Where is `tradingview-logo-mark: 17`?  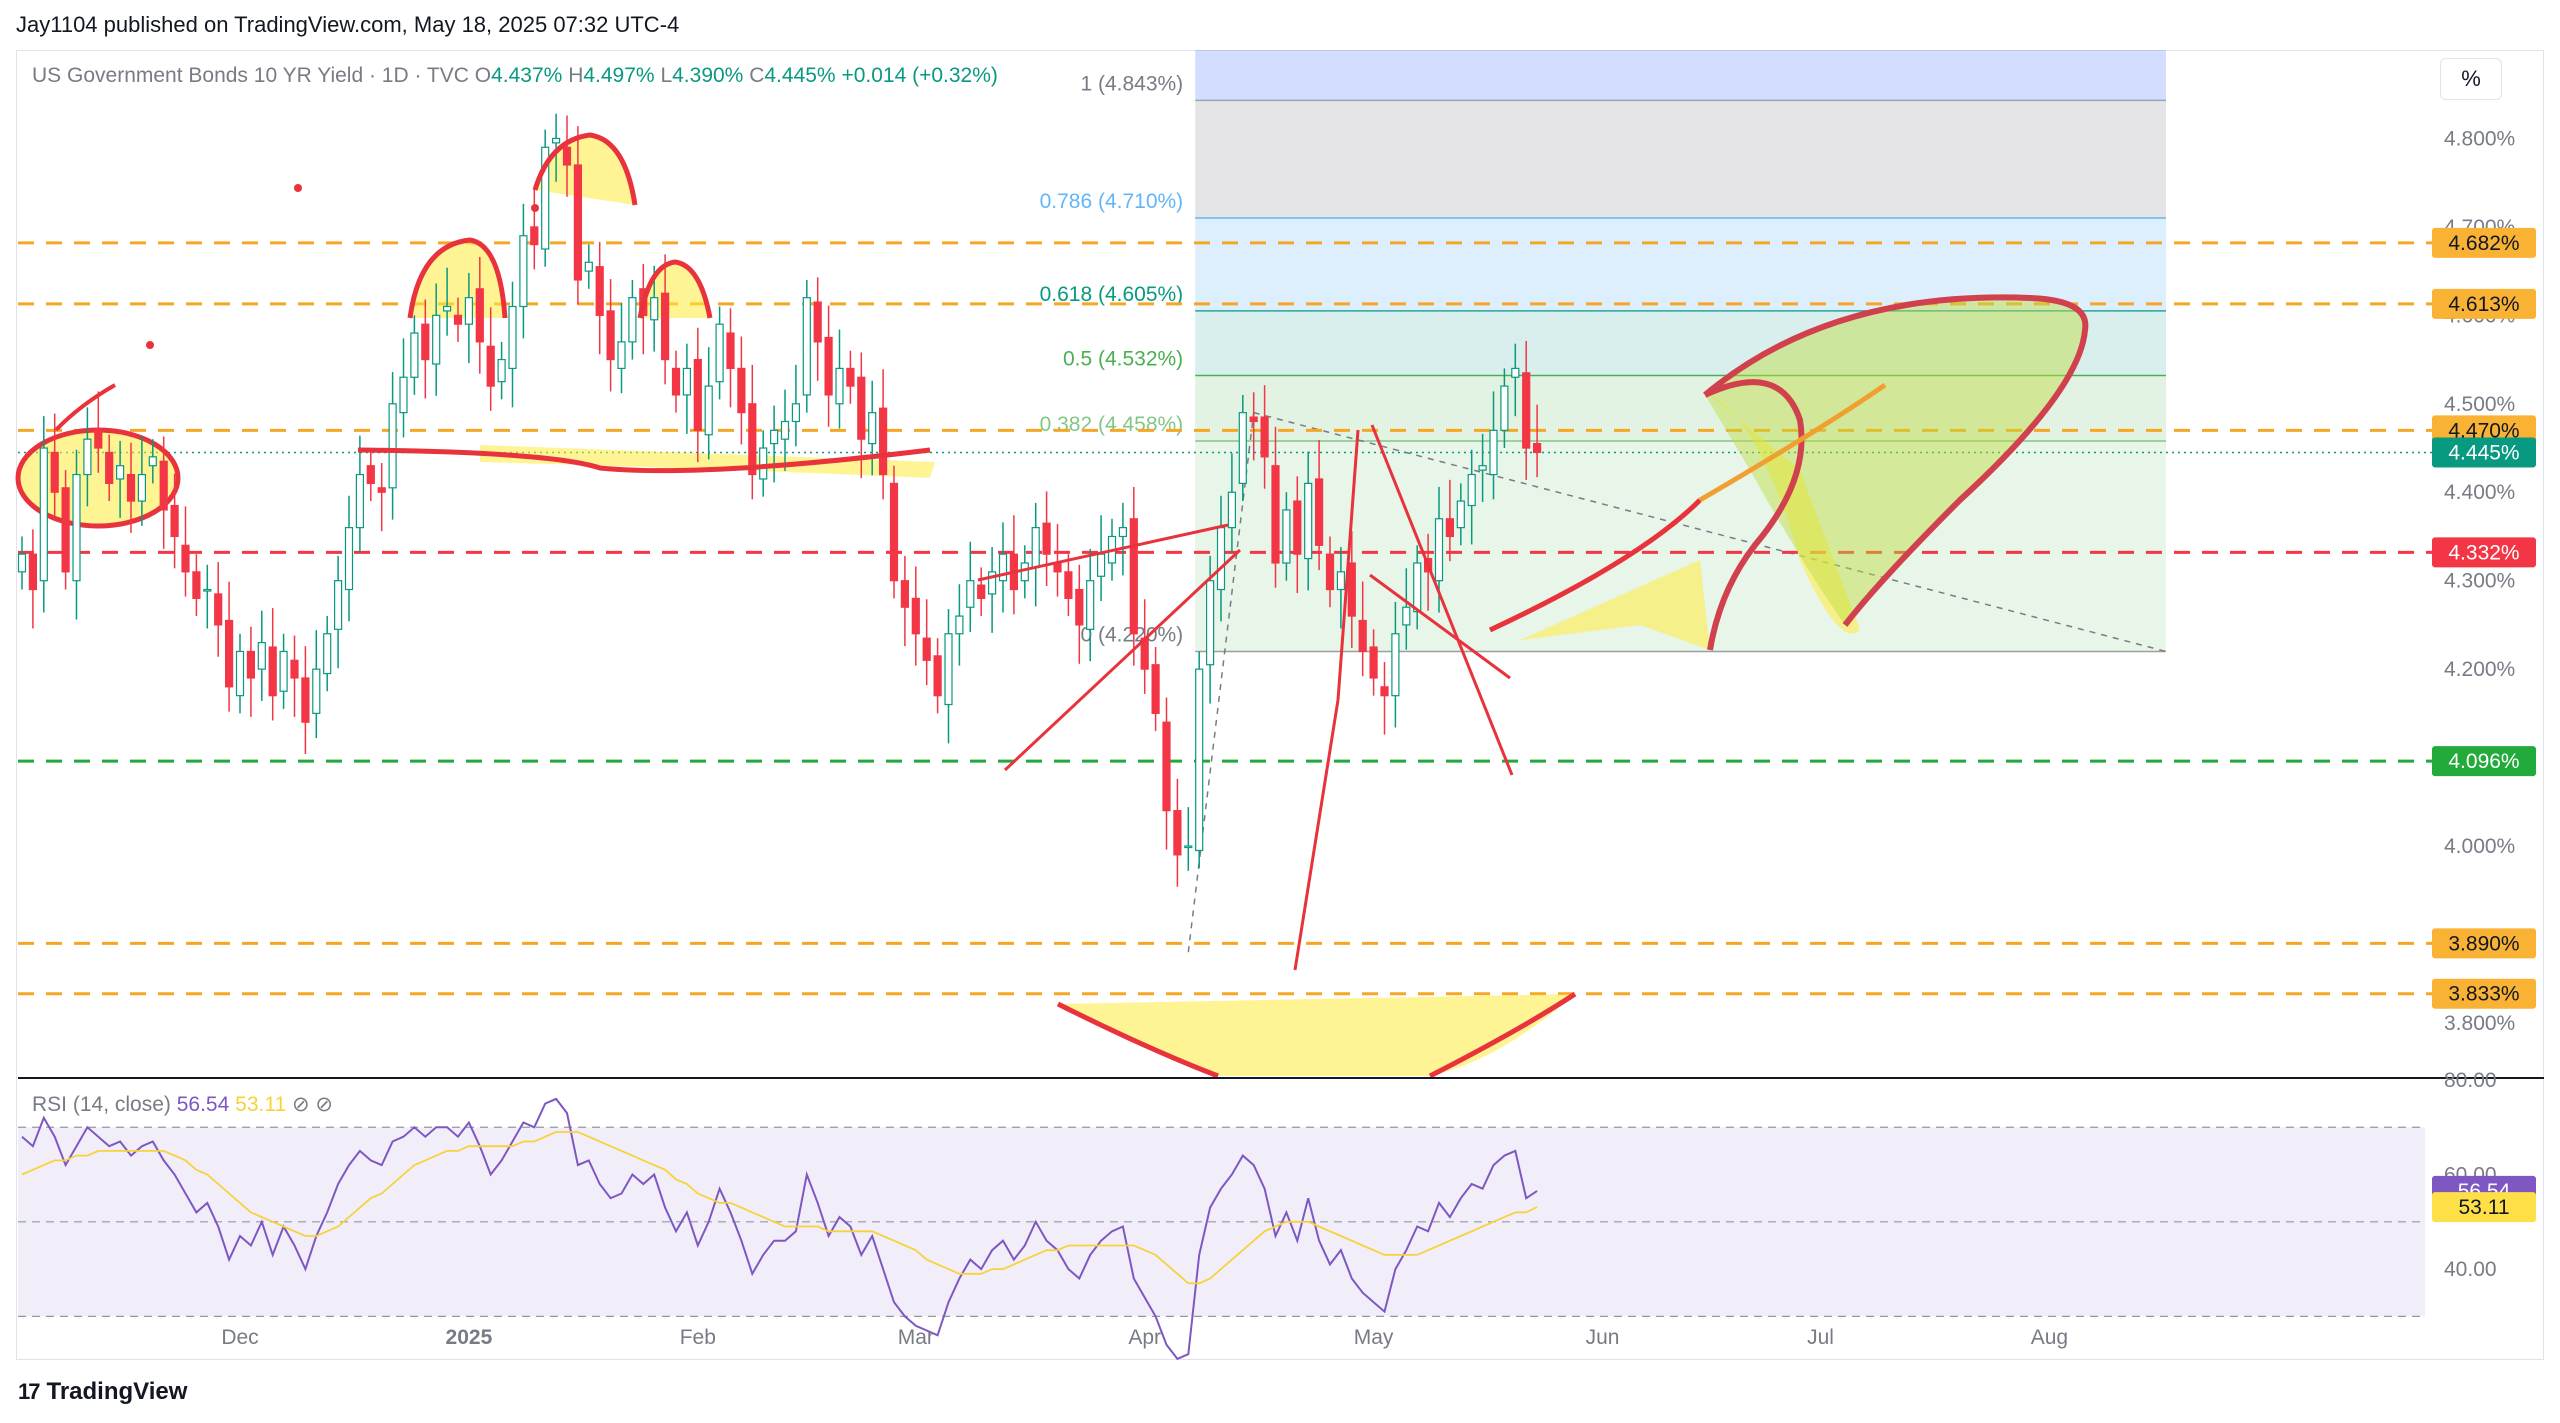 tradingview-logo-mark: 17 is located at coordinates (29, 1391).